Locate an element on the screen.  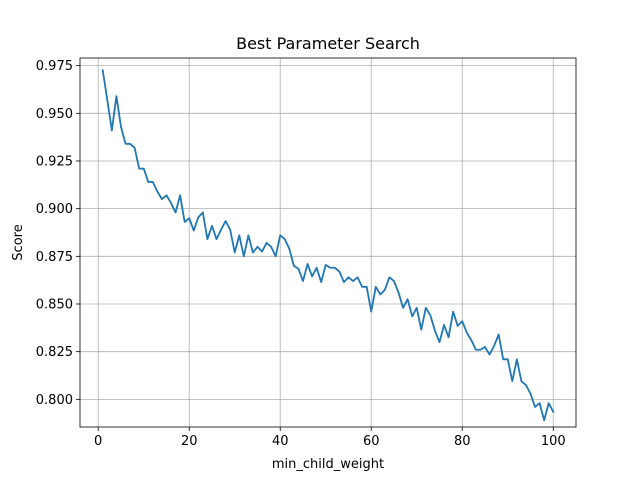
y-tick-label: 0.925 is located at coordinates (54, 161).